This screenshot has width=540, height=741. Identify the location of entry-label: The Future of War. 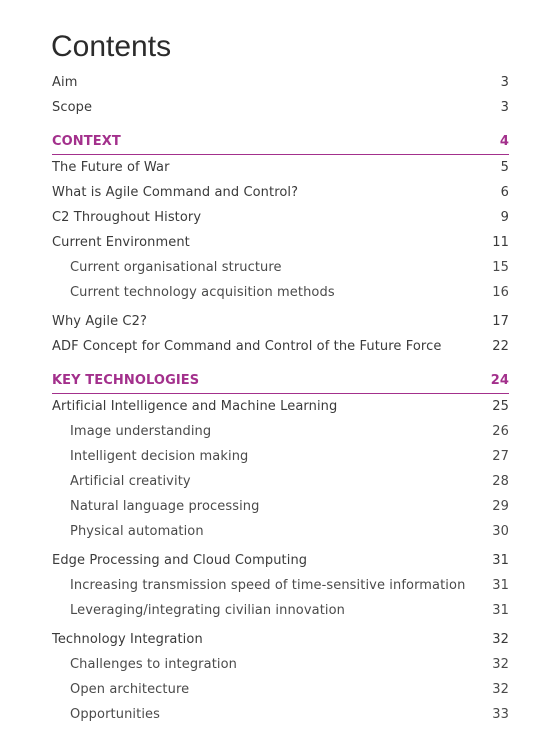
(111, 167).